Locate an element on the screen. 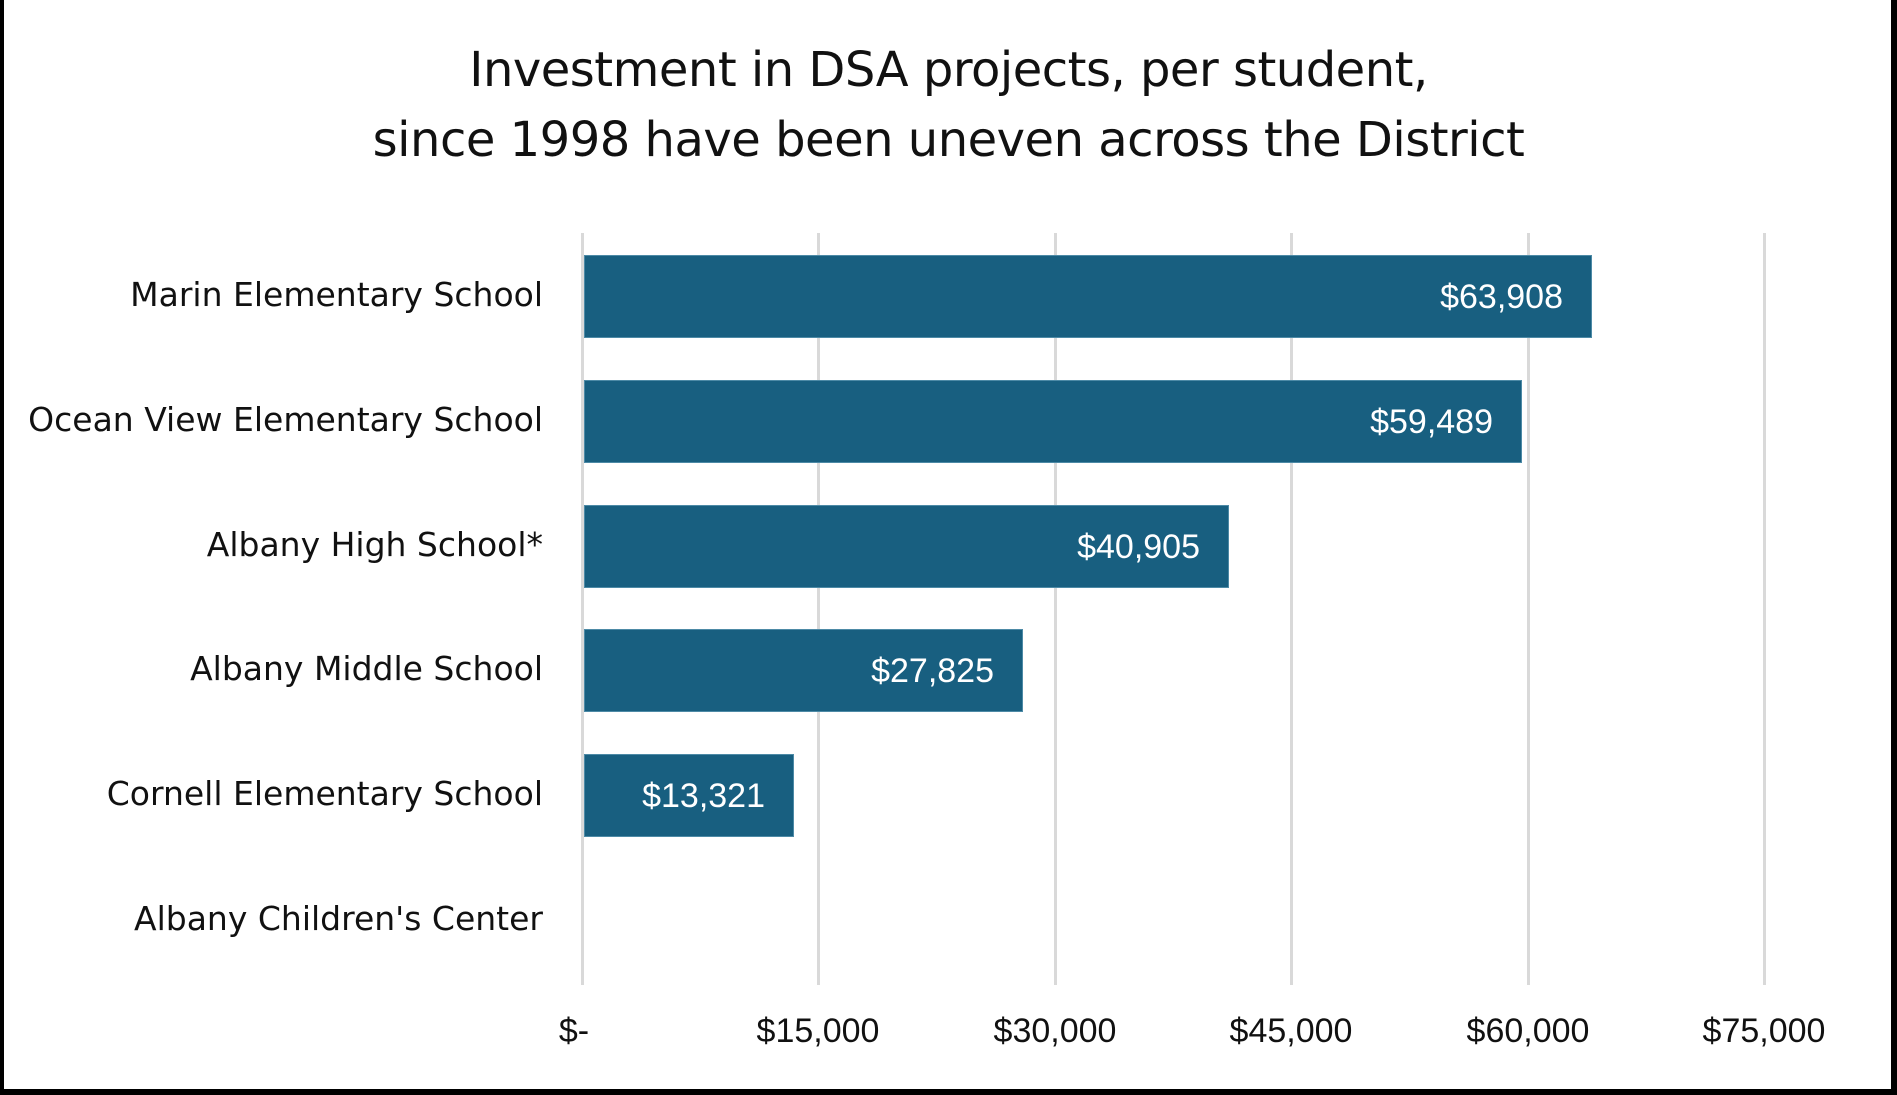 This screenshot has width=1897, height=1095. category-label: Albany Children's Center is located at coordinates (338, 918).